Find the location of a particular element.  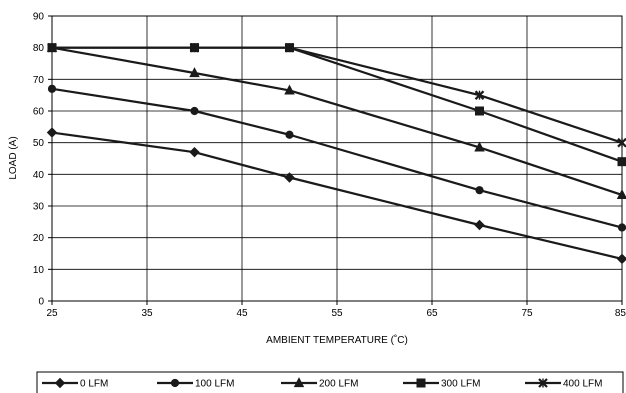

legend-item: 300 LFM is located at coordinates (441, 384).